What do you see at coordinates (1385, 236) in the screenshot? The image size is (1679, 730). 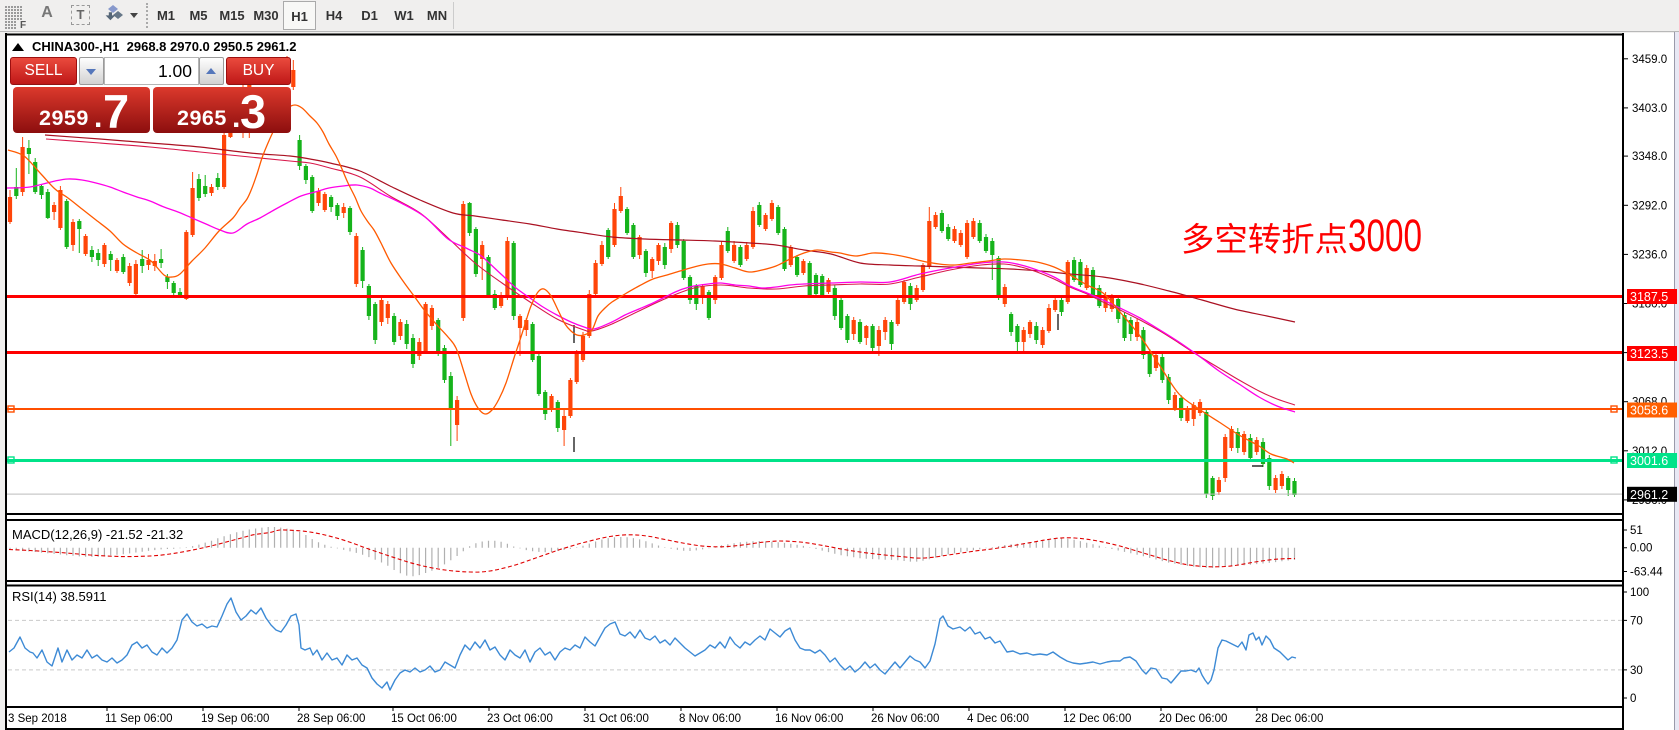 I see `svg-text: 3000` at bounding box center [1385, 236].